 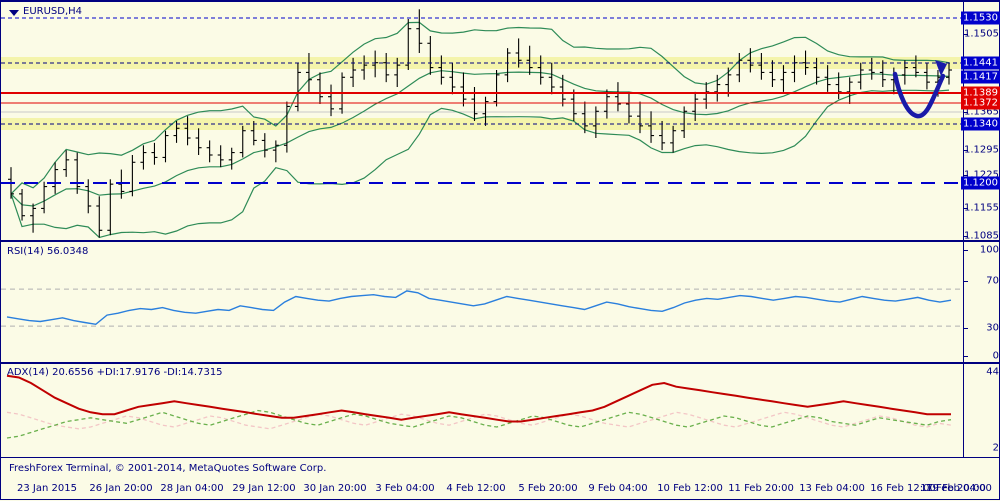 I want to click on price-label-red: 1.1389, so click(x=980, y=93).